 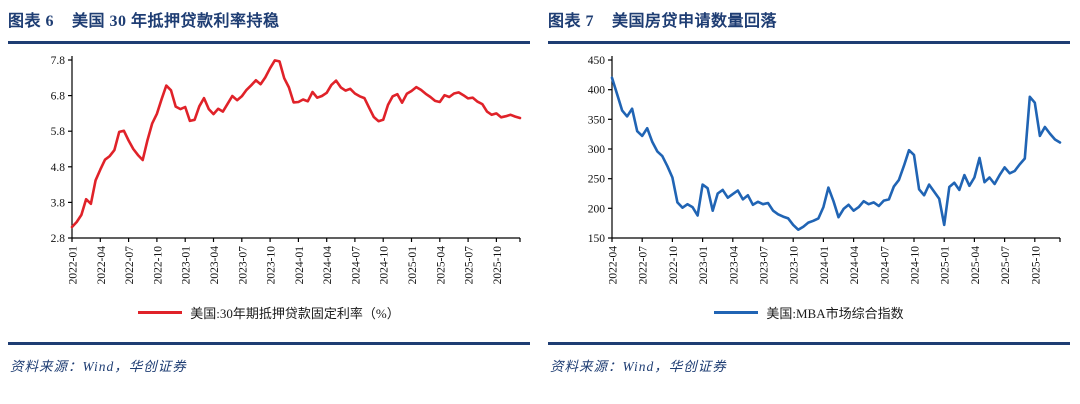 What do you see at coordinates (597, 209) in the screenshot?
I see `svg-text: 200` at bounding box center [597, 209].